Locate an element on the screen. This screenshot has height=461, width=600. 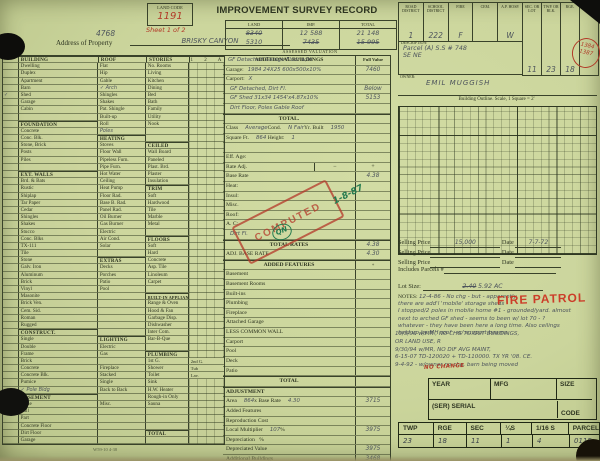
left-table-cell: Full is located at coordinates (58, 412).